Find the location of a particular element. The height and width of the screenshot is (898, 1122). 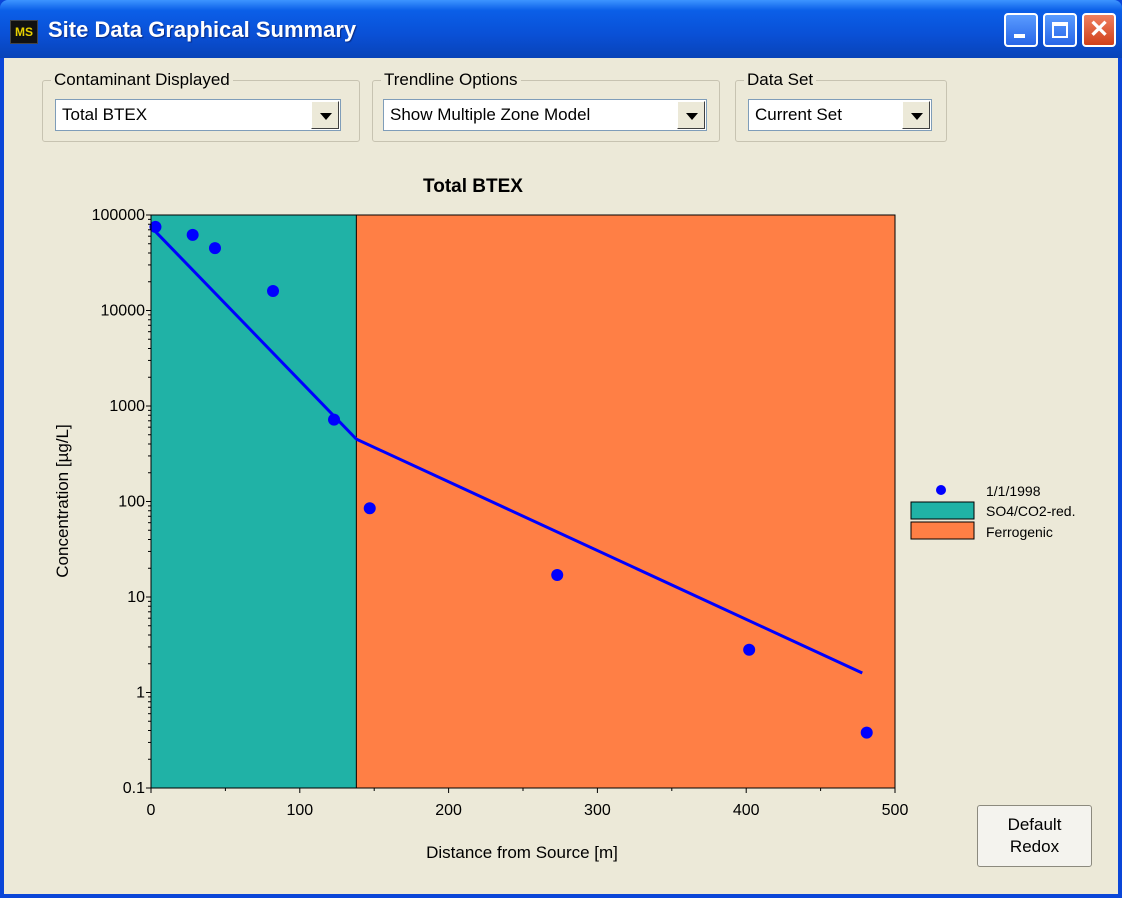

maximize-button is located at coordinates (1060, 30).